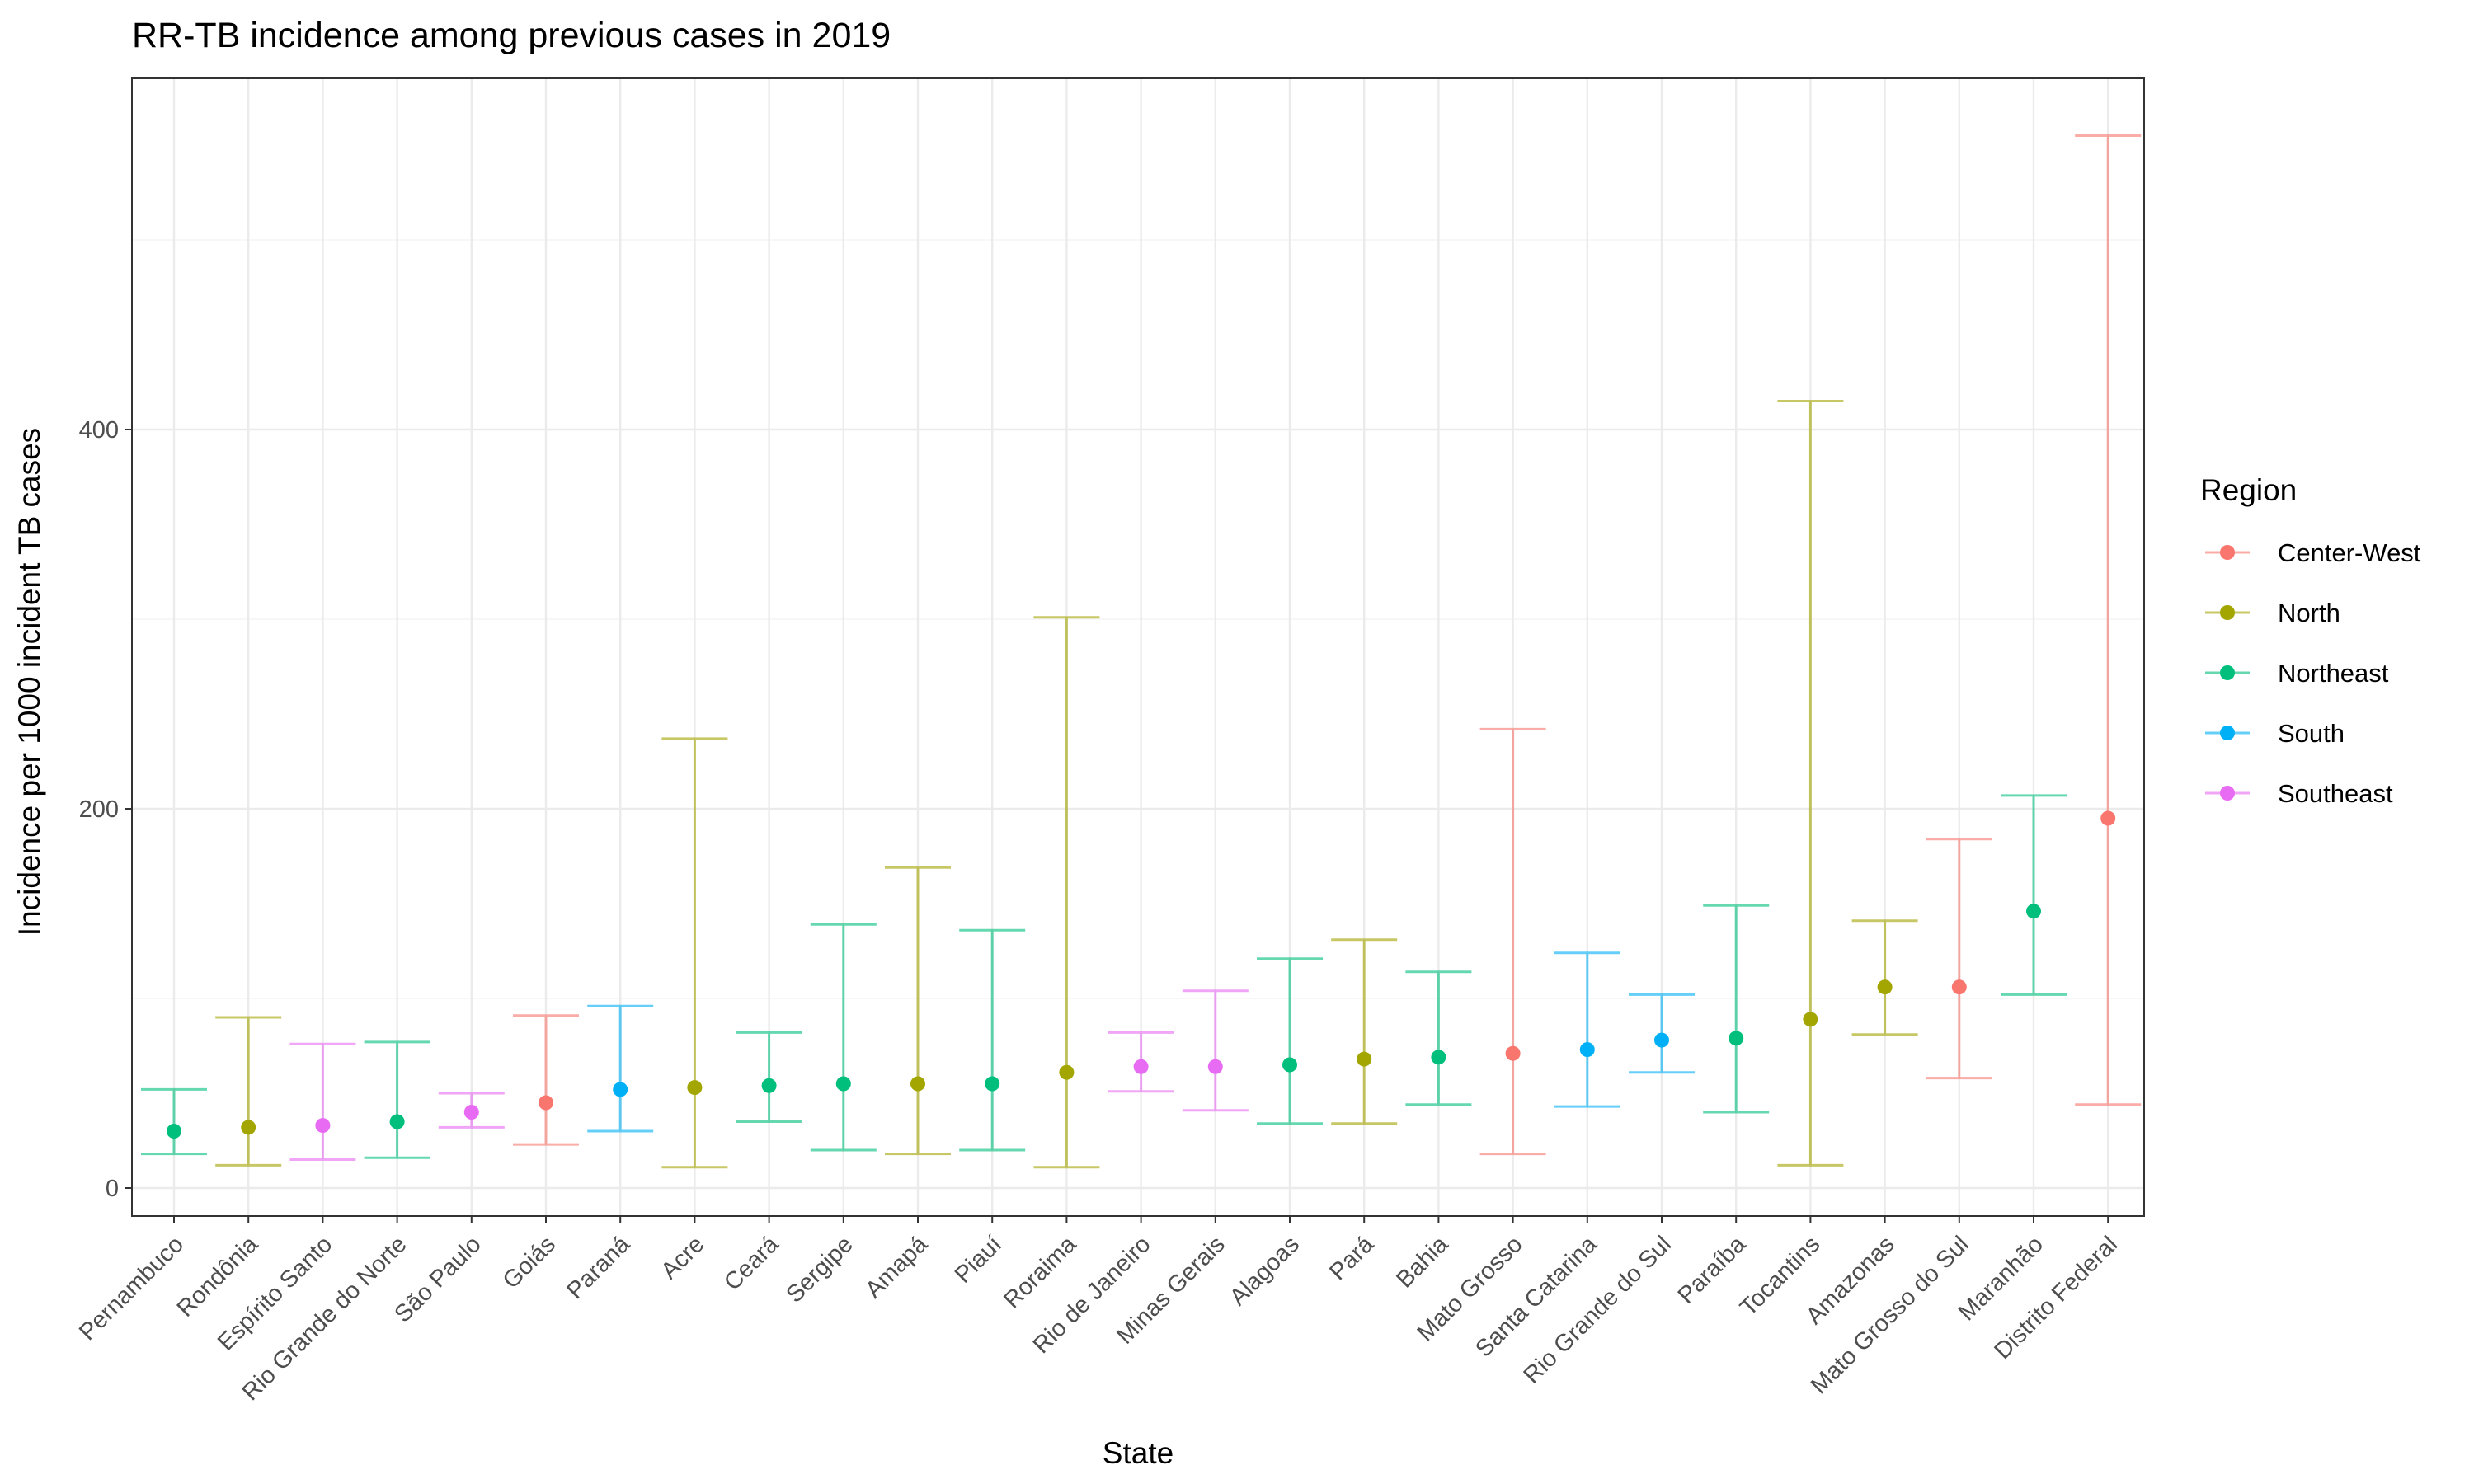 This screenshot has height=1484, width=2474. What do you see at coordinates (112, 1189) in the screenshot?
I see `y-tick-label: 0` at bounding box center [112, 1189].